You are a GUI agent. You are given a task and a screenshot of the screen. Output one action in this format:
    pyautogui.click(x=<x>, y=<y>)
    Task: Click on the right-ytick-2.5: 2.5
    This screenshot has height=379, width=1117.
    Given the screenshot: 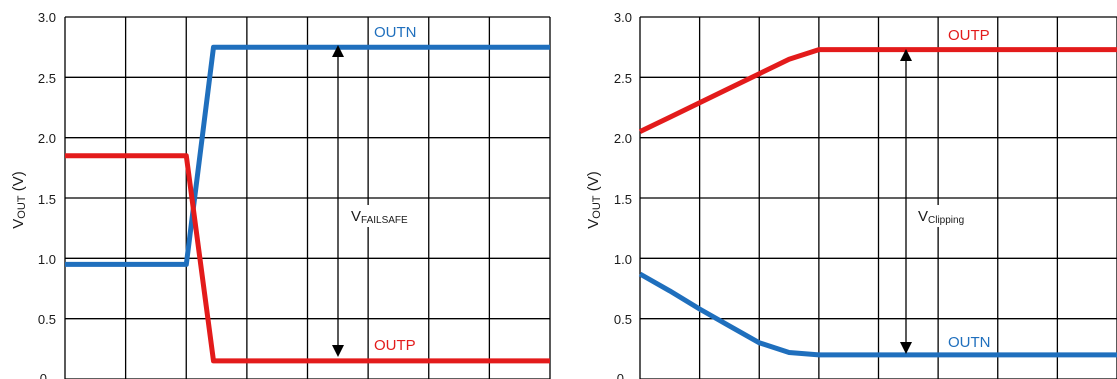 What is the action you would take?
    pyautogui.click(x=623, y=78)
    